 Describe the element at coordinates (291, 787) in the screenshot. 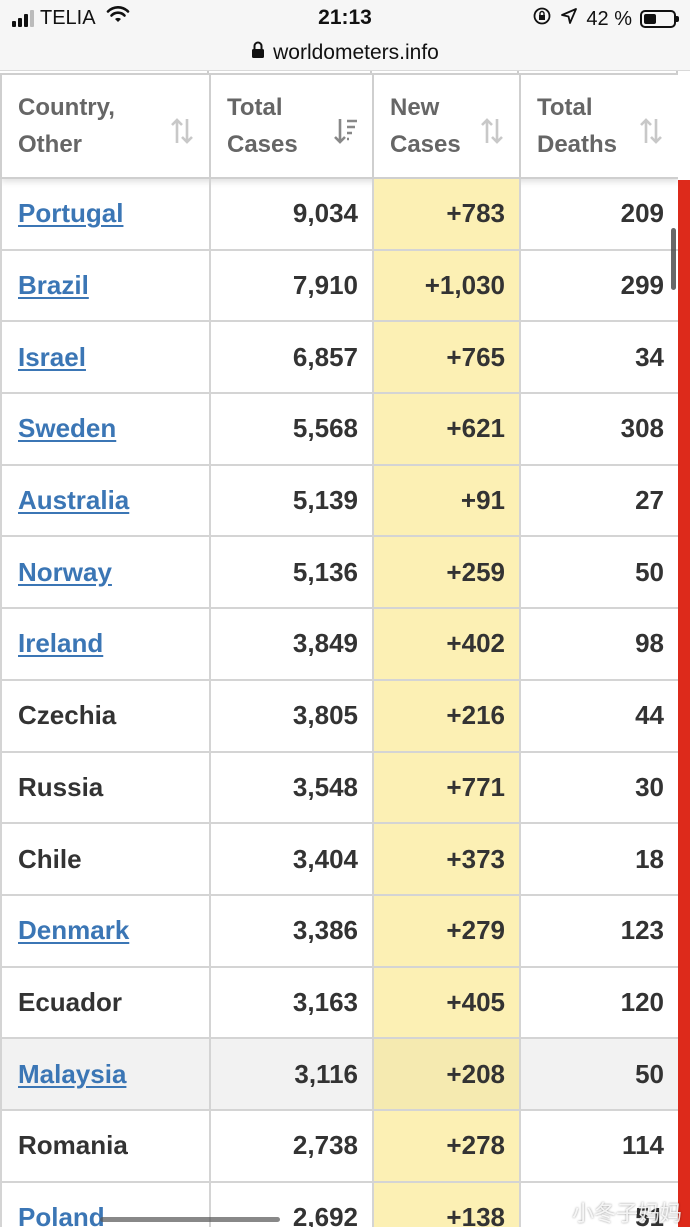

I see `cell-total-cases: 3,548` at that location.